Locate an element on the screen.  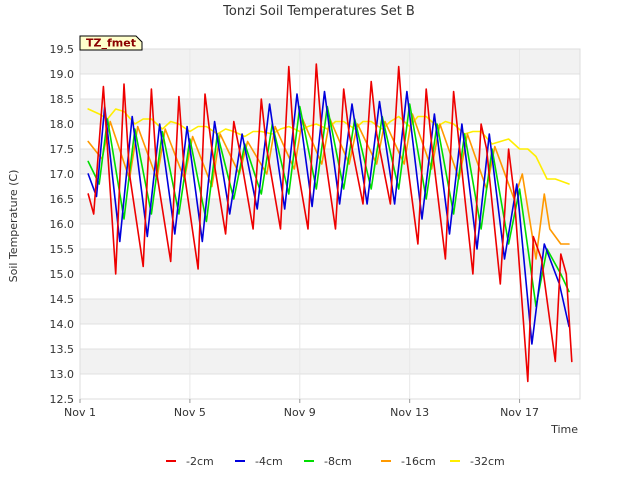
x-axis-ticks: Nov 1 Nov 5 Nov 9 Nov 13 Nov 17 is located at coordinates (301, 409).